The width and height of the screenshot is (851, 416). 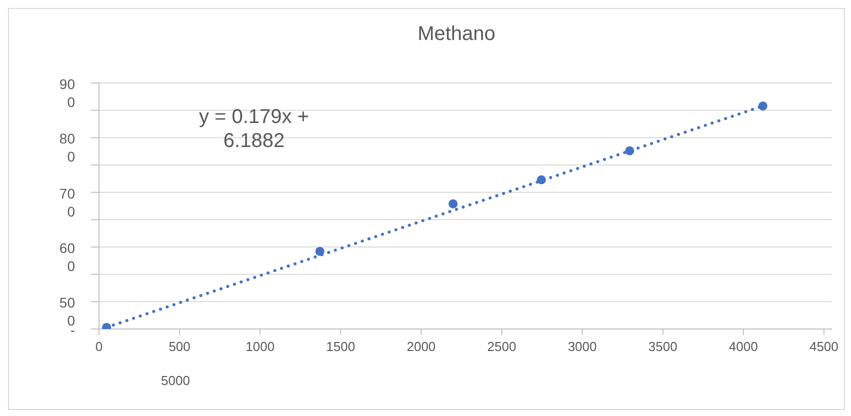 What do you see at coordinates (456, 34) in the screenshot?
I see `chart-title: Methano` at bounding box center [456, 34].